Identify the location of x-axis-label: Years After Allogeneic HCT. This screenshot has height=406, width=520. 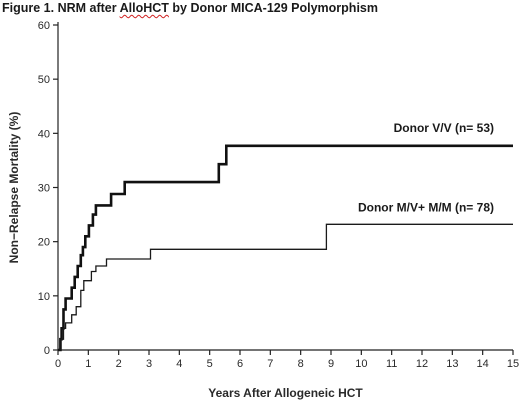
(285, 393).